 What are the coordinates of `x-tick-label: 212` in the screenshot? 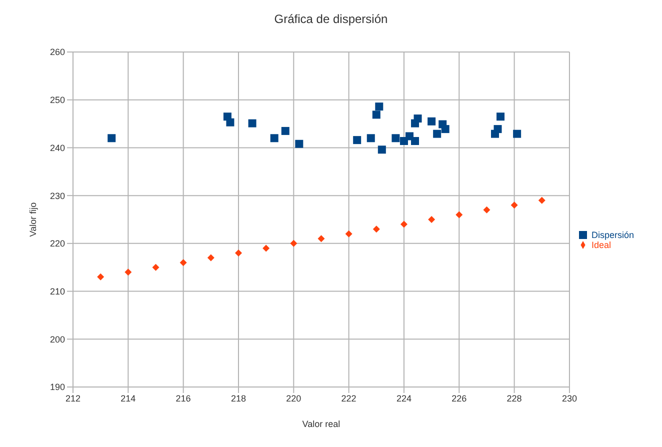 It's located at (73, 398).